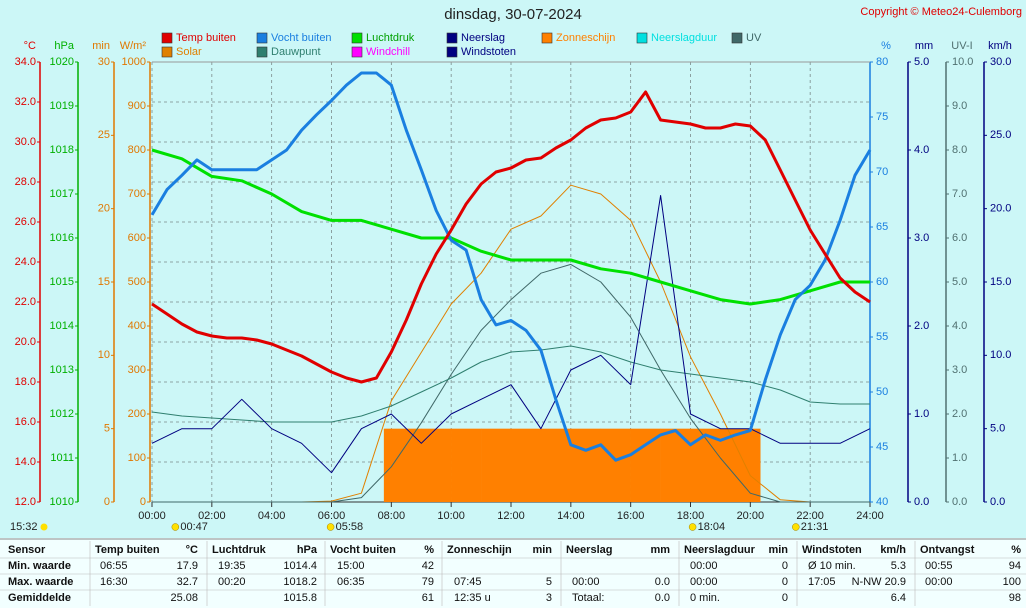  What do you see at coordinates (192, 550) in the screenshot?
I see `table-header: °C` at bounding box center [192, 550].